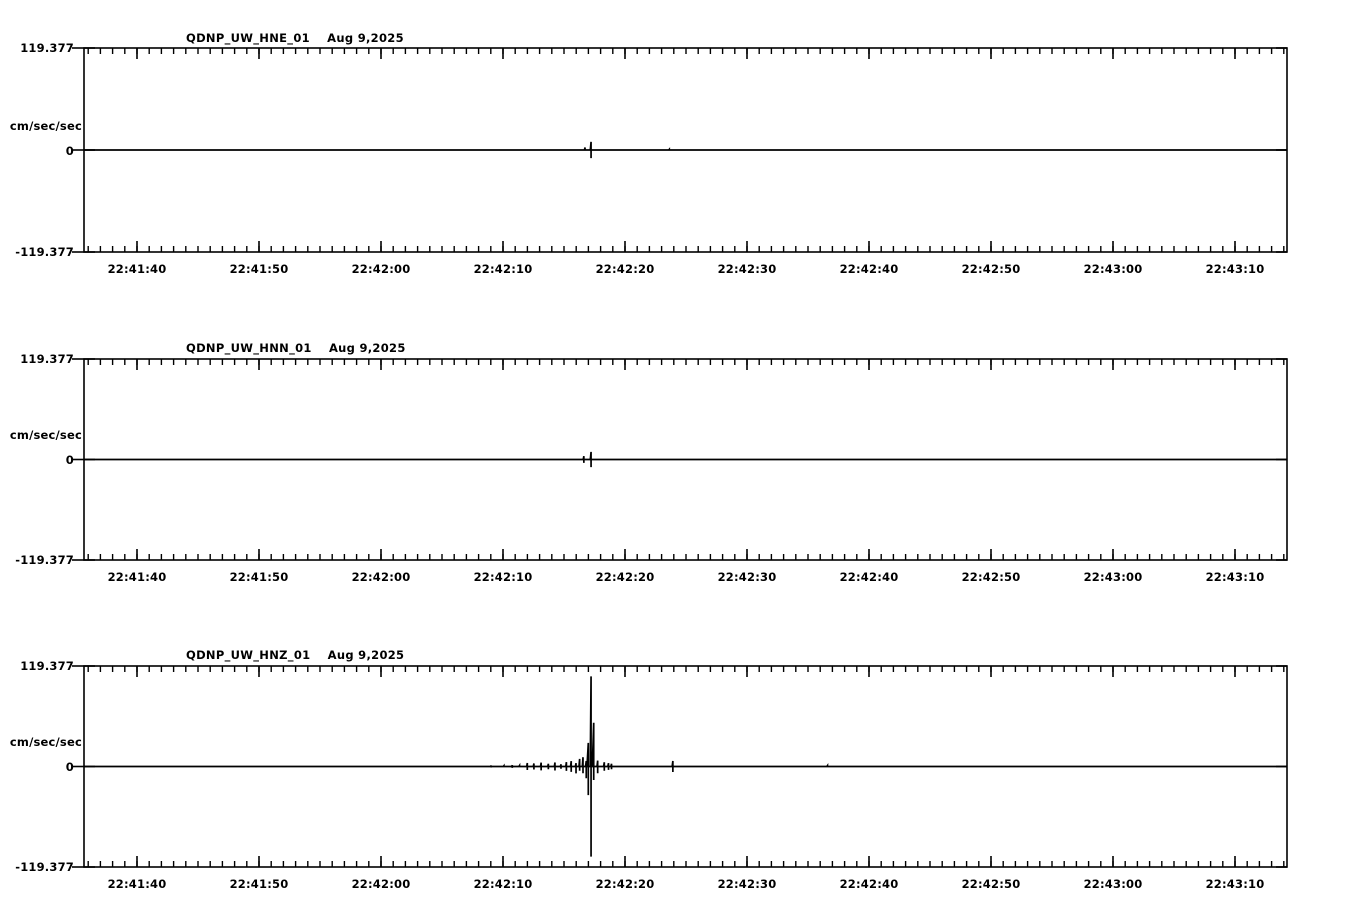 The height and width of the screenshot is (924, 1358). Describe the element at coordinates (46, 766) in the screenshot. I see `panel-hnz-ytick-labels: 119.377 cm/sec/sec 0 -119.377` at that location.